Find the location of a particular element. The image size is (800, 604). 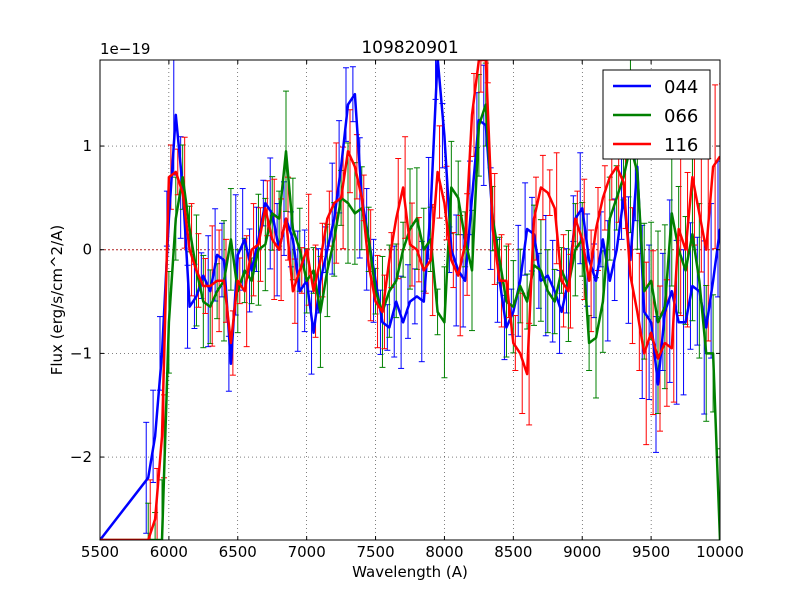

x-tick-label: 7000 is located at coordinates (307, 552).